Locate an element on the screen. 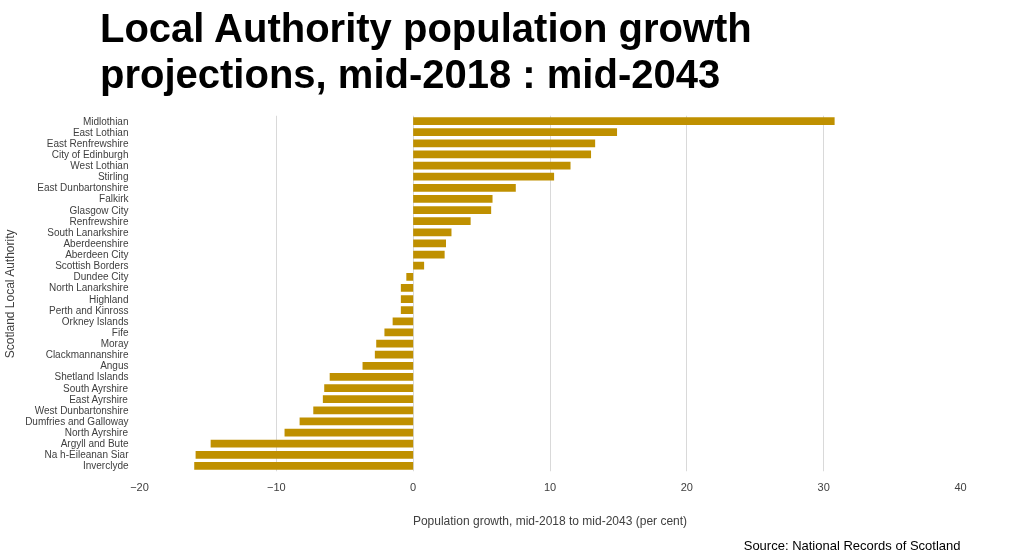 The width and height of the screenshot is (1024, 557). x-tick-label: −10 is located at coordinates (276, 486).